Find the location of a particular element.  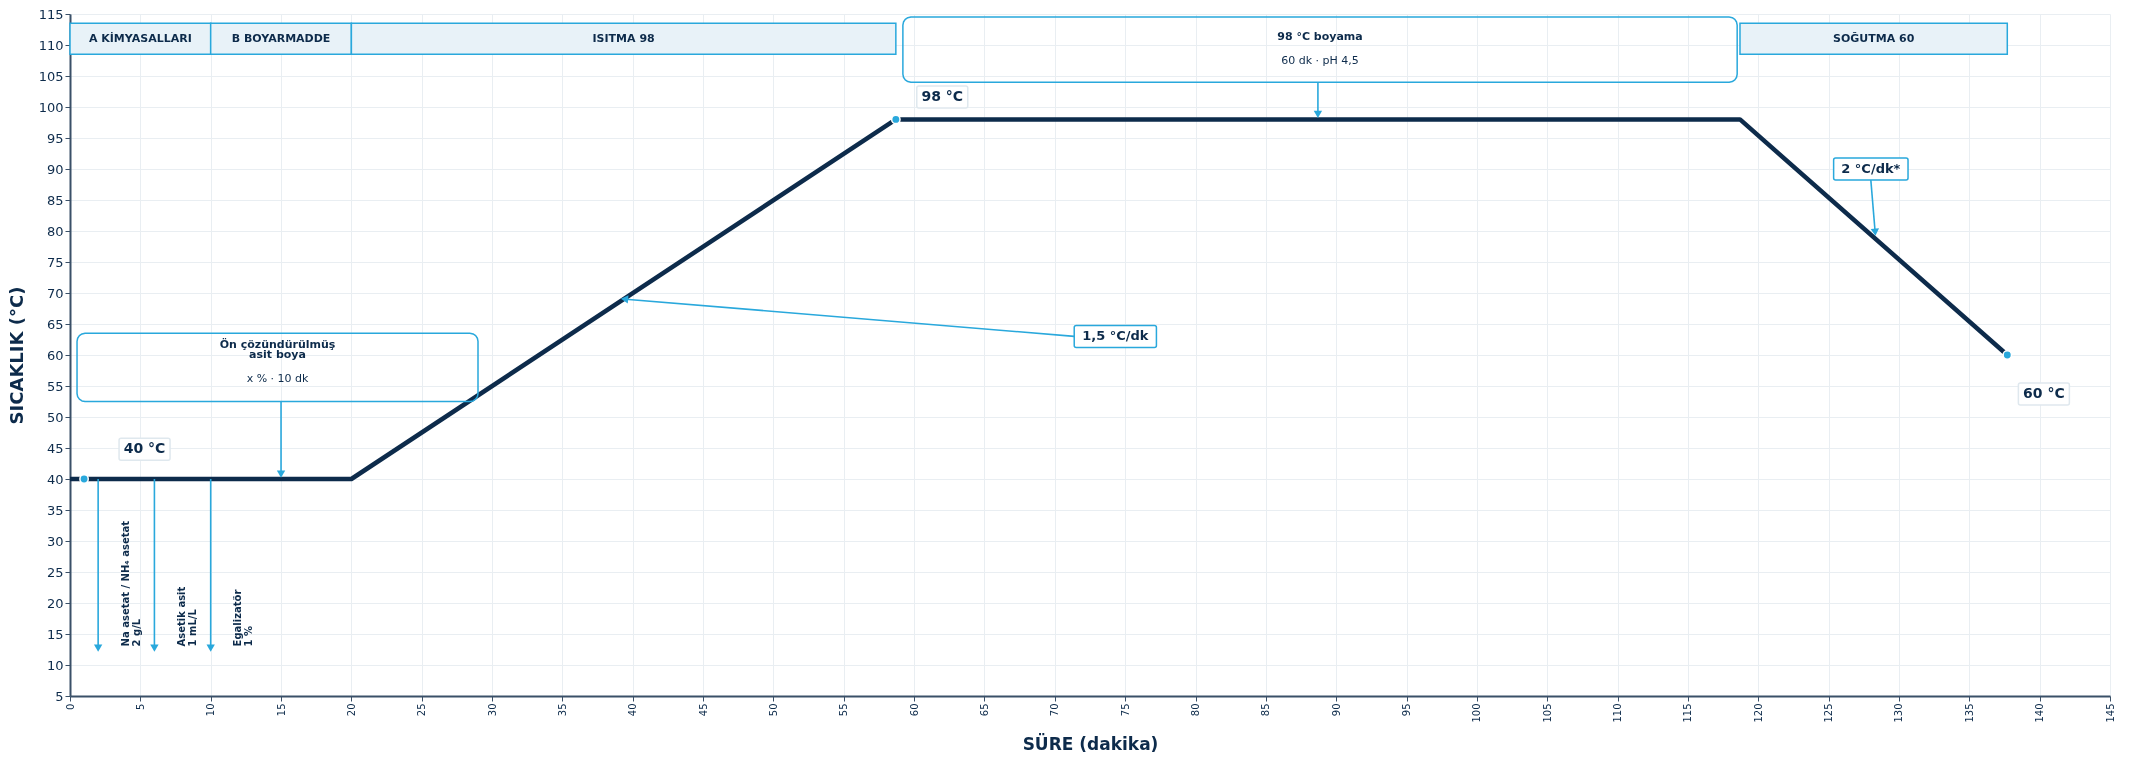

x-tick-label: 105 is located at coordinates (1547, 713).